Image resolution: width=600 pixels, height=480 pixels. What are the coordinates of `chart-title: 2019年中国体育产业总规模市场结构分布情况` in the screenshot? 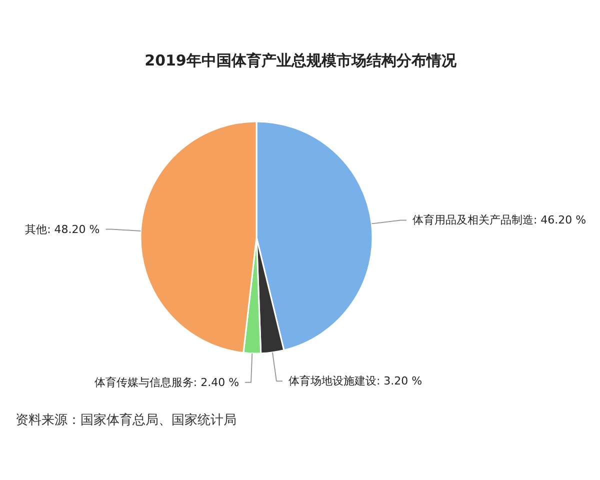 It's located at (301, 61).